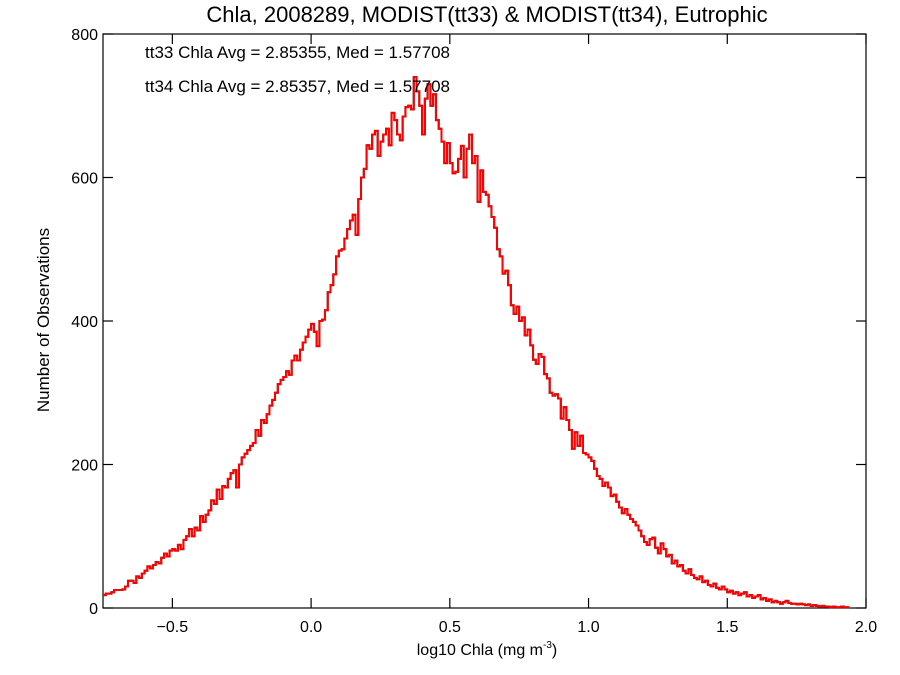  Describe the element at coordinates (554, 650) in the screenshot. I see `x-axis-label-close: )` at that location.